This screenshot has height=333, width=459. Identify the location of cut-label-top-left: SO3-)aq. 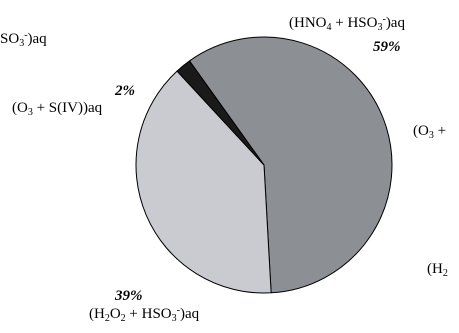
(23, 39).